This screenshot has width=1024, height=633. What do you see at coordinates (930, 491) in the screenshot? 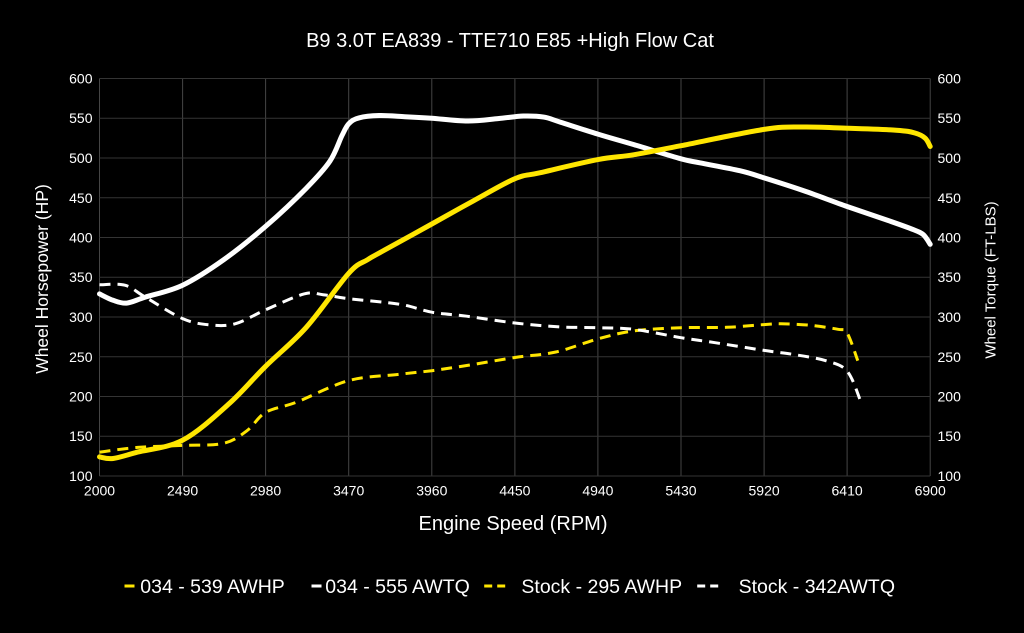
I see `svg-text: 6900` at bounding box center [930, 491].